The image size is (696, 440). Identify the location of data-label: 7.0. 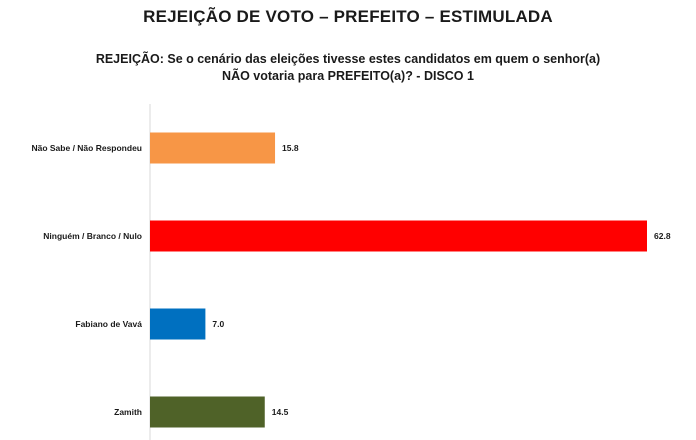
(218, 324).